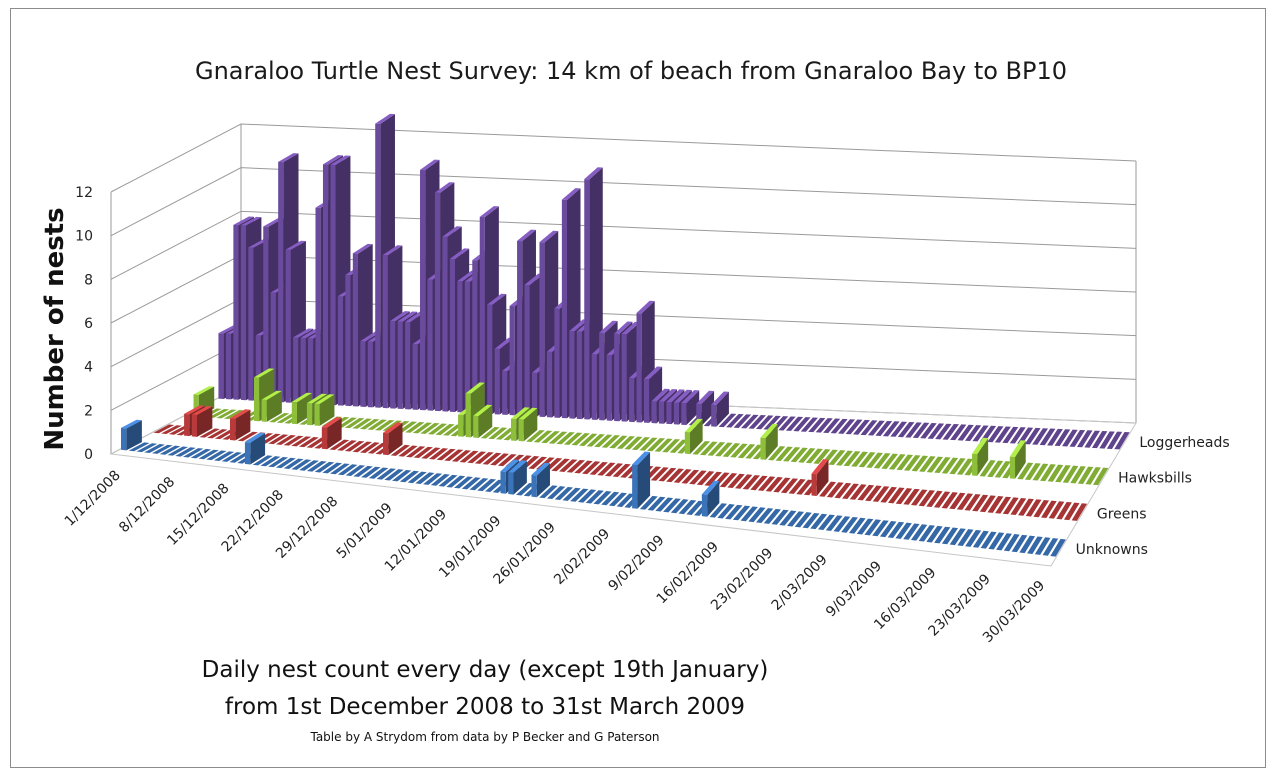 The width and height of the screenshot is (1273, 768). I want to click on y-tick-label: 10, so click(84, 237).